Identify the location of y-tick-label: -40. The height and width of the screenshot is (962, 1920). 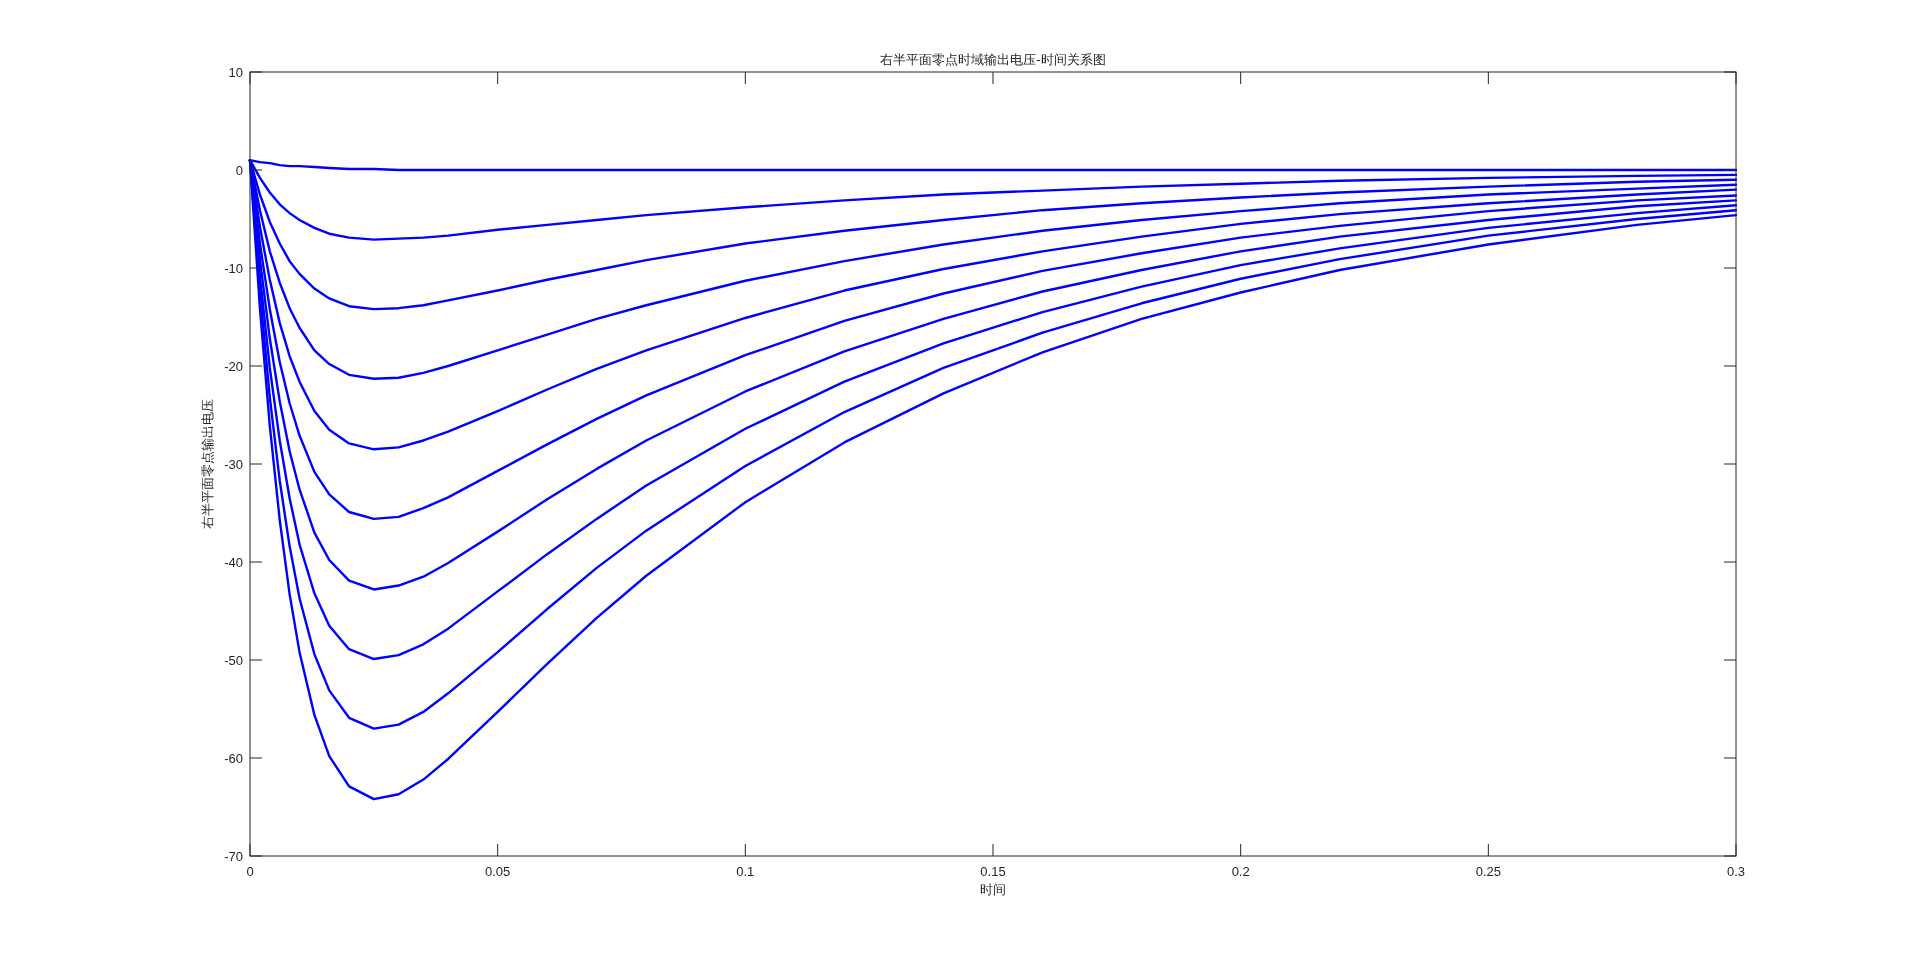
(233, 562).